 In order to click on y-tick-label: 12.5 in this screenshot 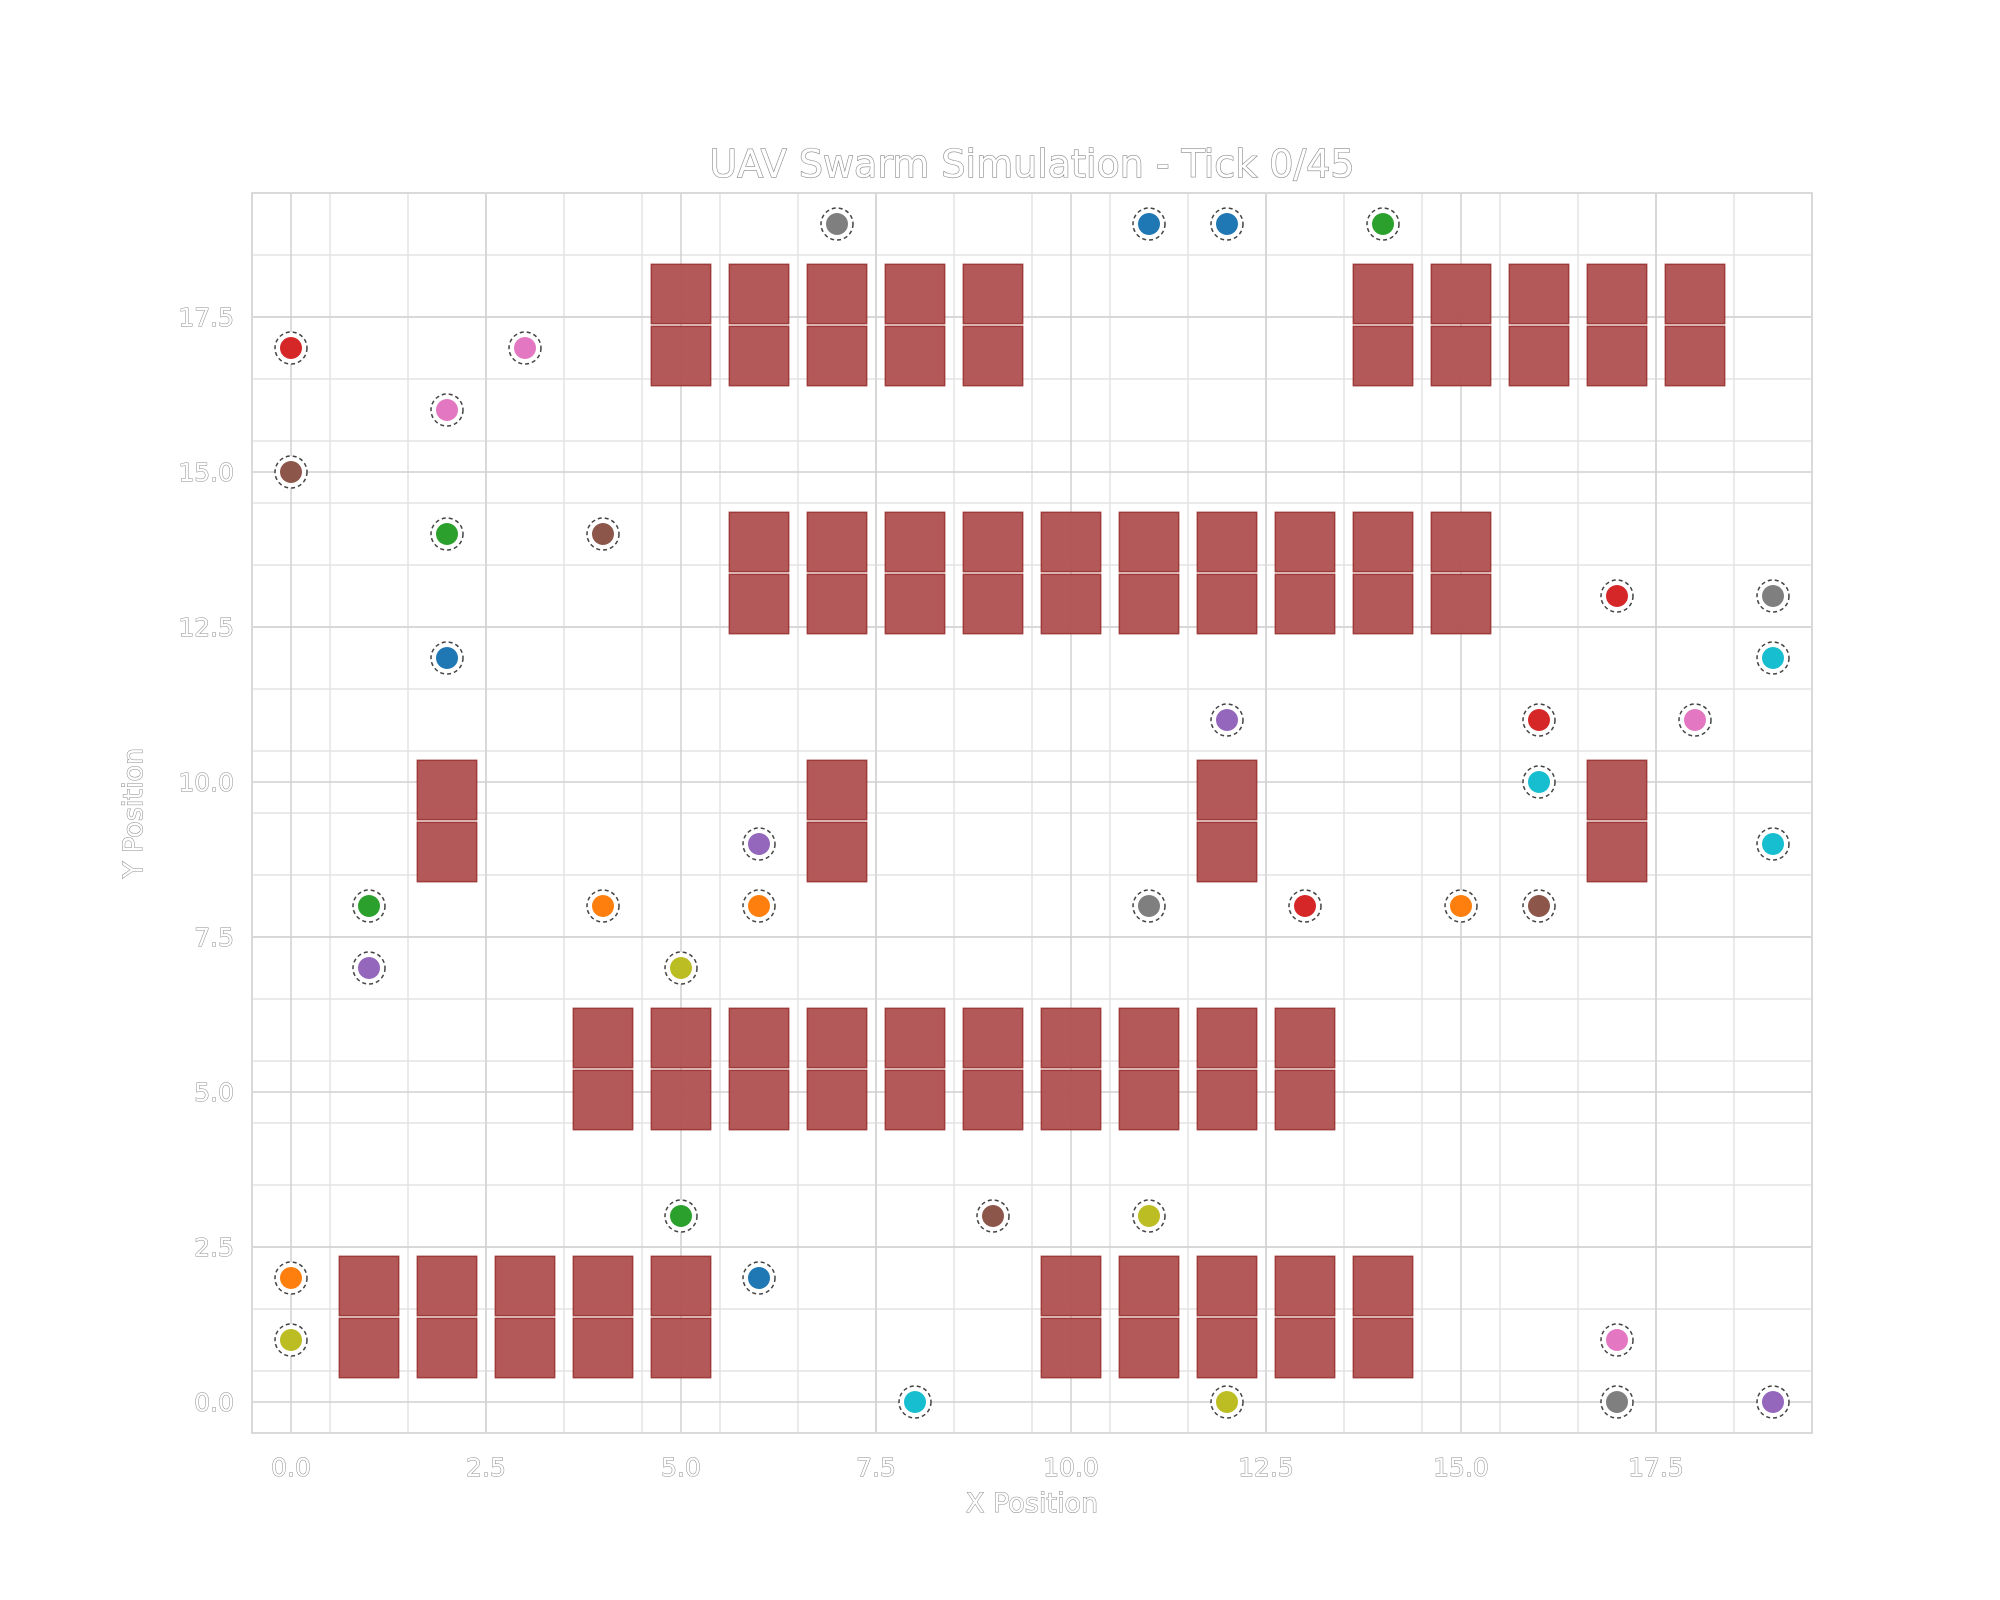, I will do `click(206, 627)`.